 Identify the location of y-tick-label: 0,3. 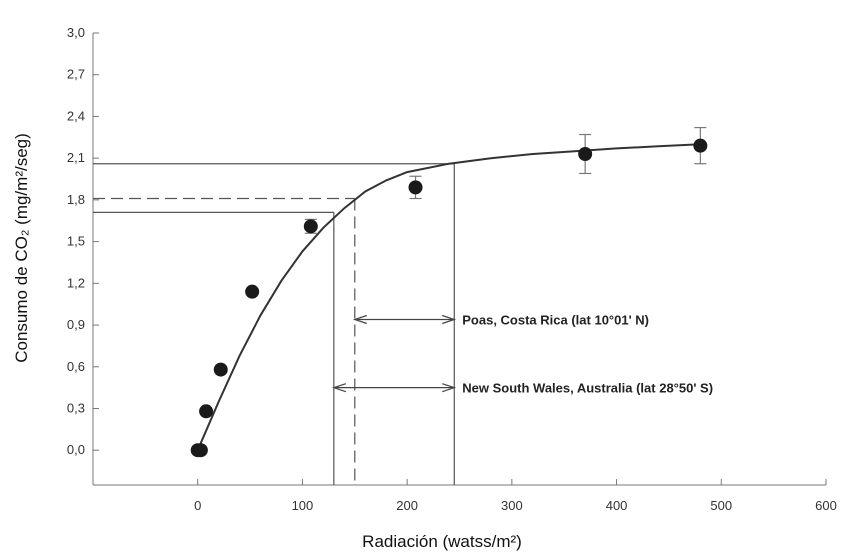
(76, 408).